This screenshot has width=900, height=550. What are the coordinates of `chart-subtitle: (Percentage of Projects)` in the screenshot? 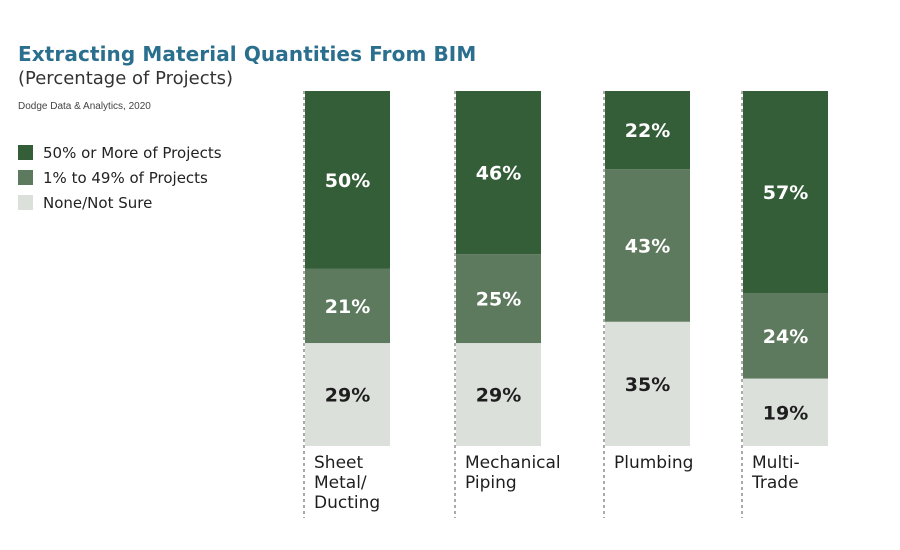 It's located at (126, 78).